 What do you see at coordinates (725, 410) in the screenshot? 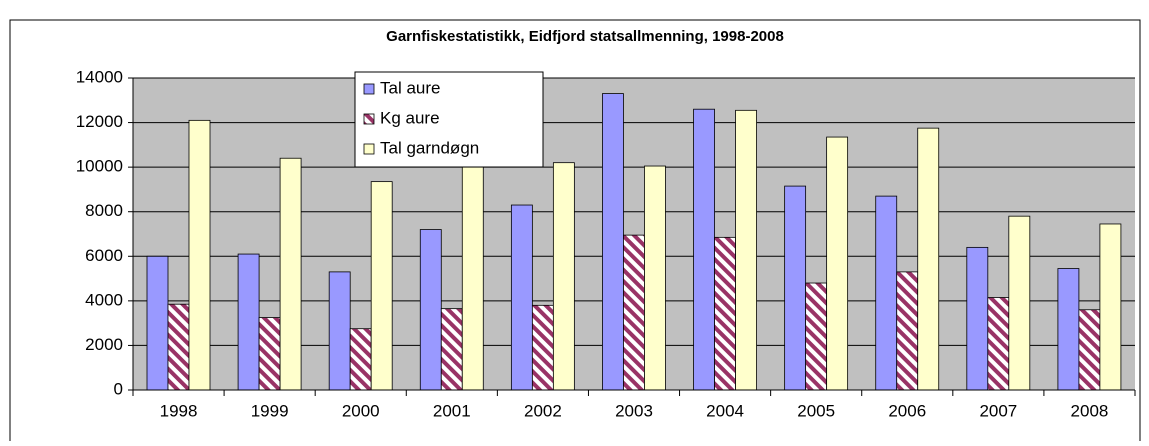
I see `x-tick-label: 2004` at bounding box center [725, 410].